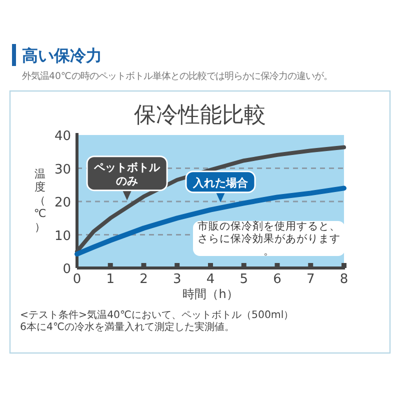 This screenshot has width=400, height=400. Describe the element at coordinates (221, 183) in the screenshot. I see `series-label: 入れた場合` at that location.